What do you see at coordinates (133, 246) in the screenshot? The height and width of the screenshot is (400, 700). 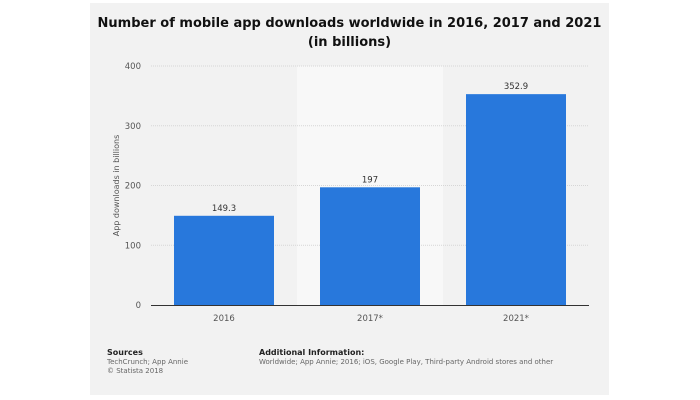 I see `y-tick-label: 100` at bounding box center [133, 246].